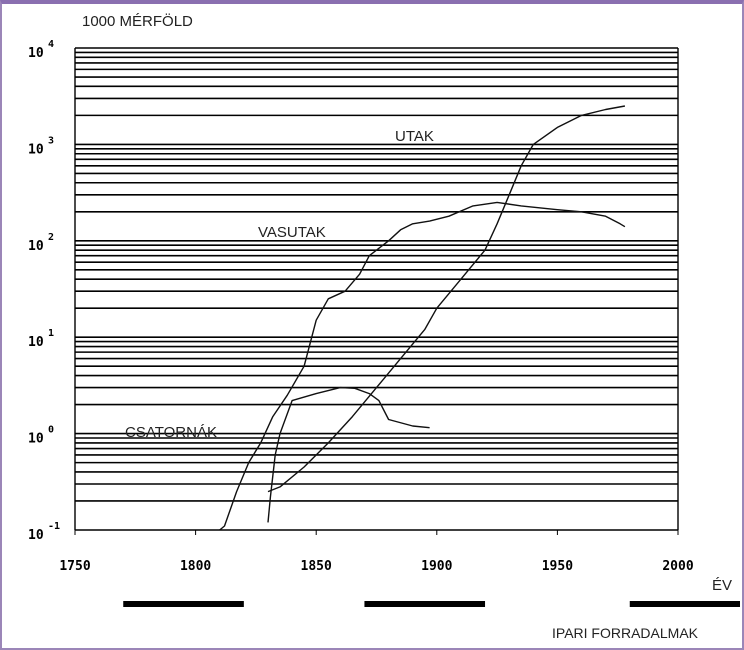 This screenshot has height=650, width=744. I want to click on y-tick-exponent: 3, so click(51, 140).